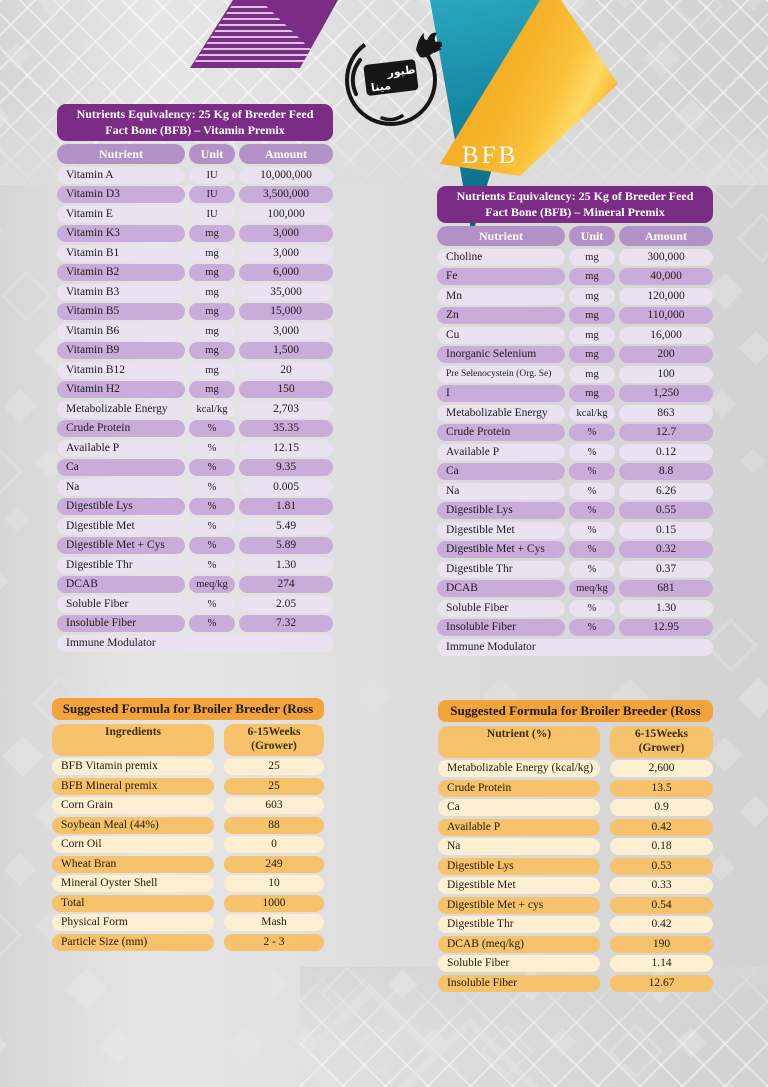 This screenshot has width=768, height=1087. I want to click on row-label-cell: Wheat Bran, so click(133, 864).